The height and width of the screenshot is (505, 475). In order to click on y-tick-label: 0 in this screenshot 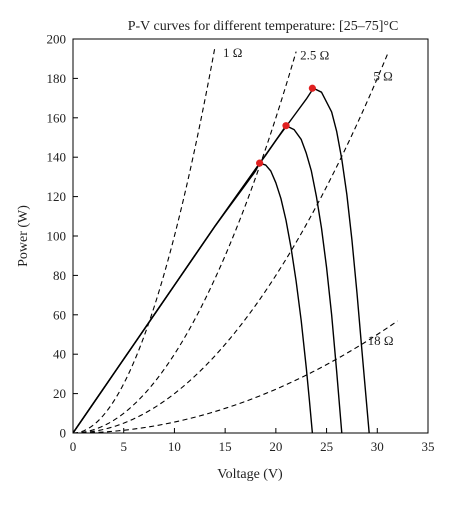, I will do `click(63, 433)`.